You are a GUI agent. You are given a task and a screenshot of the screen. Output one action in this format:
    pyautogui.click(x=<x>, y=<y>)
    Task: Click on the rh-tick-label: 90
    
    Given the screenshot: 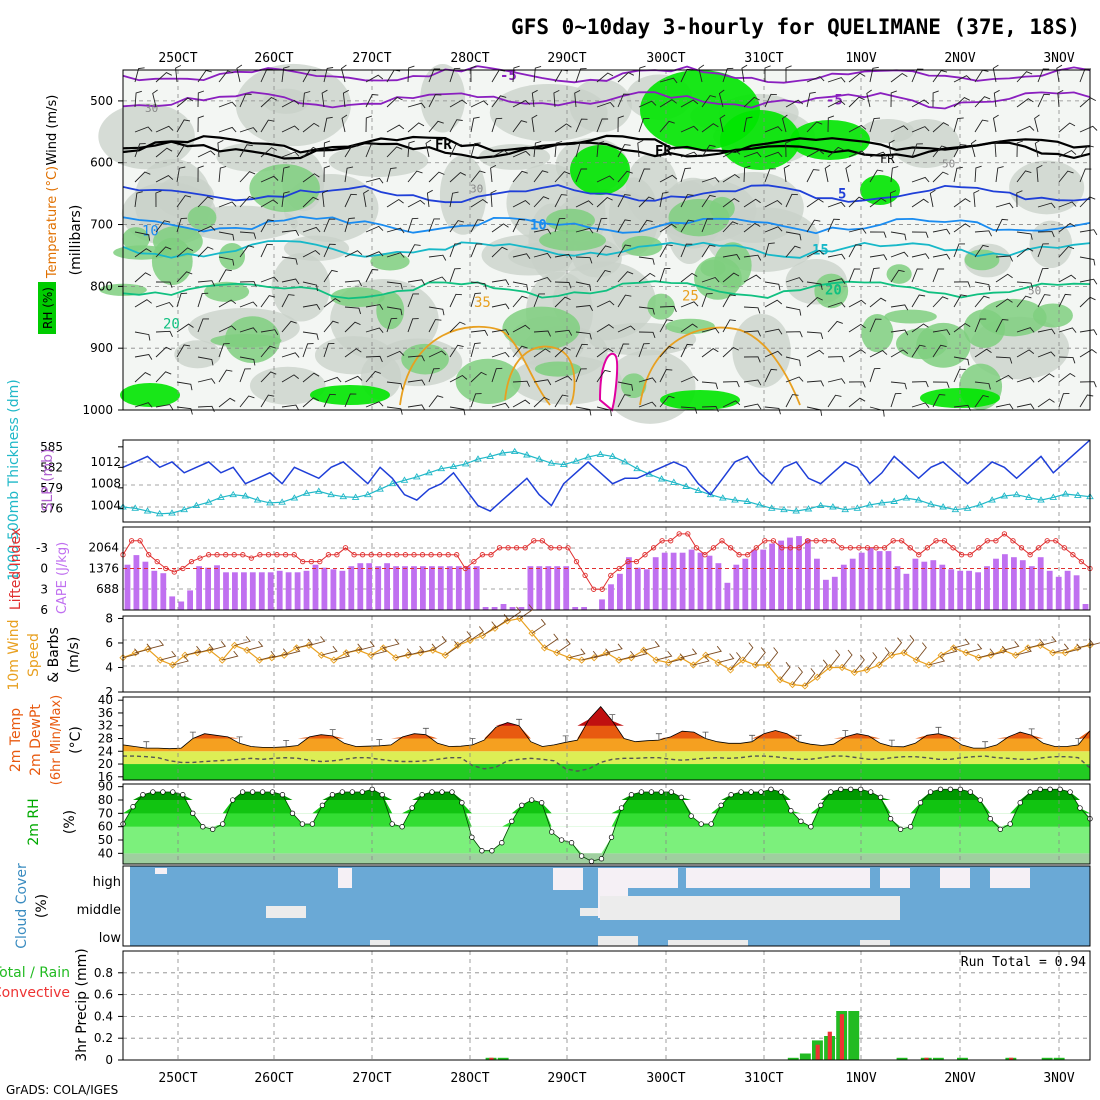 What is the action you would take?
    pyautogui.click(x=105, y=787)
    